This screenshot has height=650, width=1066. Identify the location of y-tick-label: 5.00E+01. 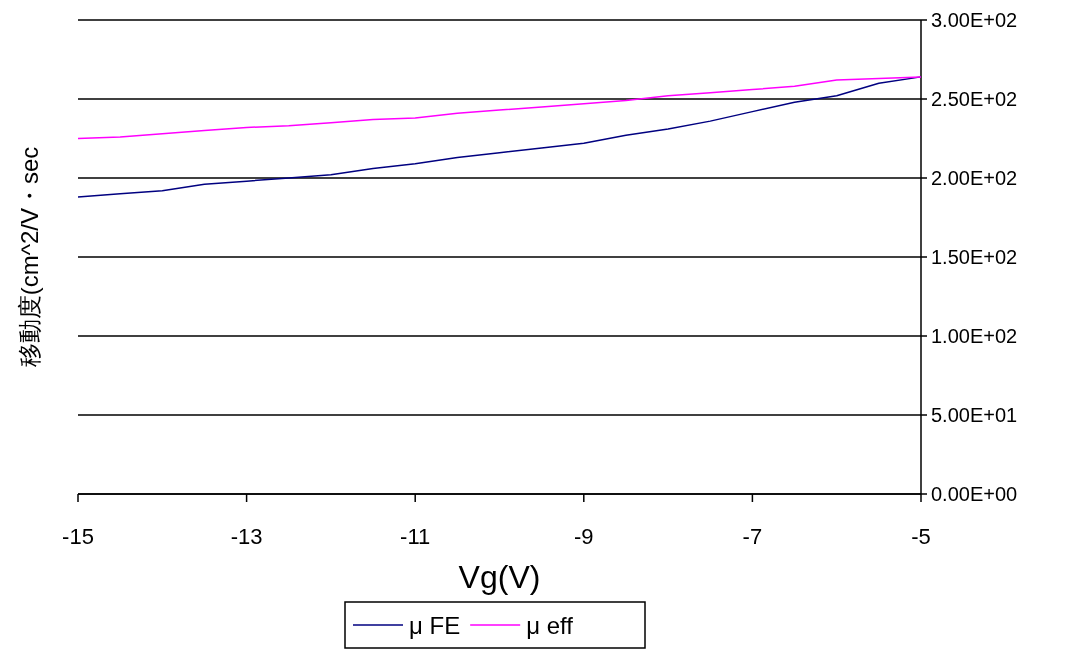
(974, 415).